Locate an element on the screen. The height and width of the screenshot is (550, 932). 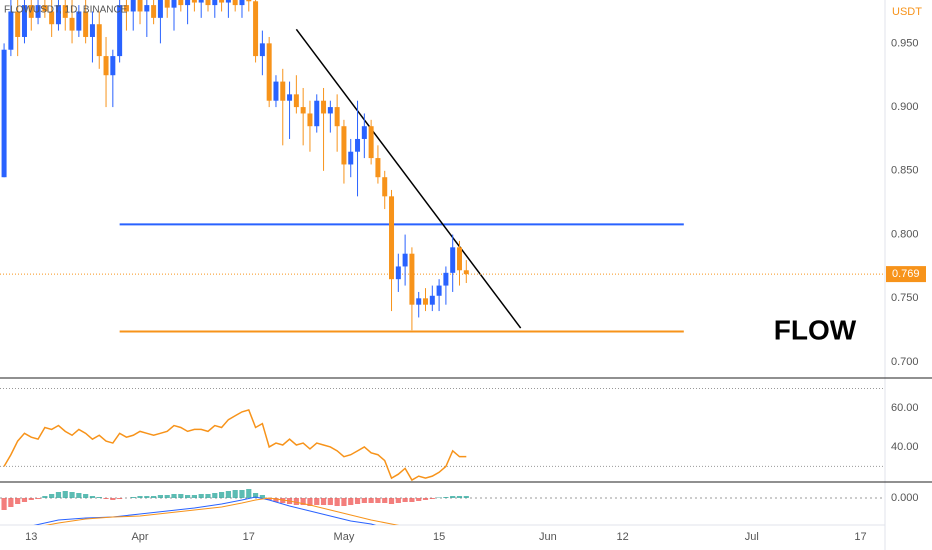
x-tick-label: 13 is located at coordinates (31, 537).